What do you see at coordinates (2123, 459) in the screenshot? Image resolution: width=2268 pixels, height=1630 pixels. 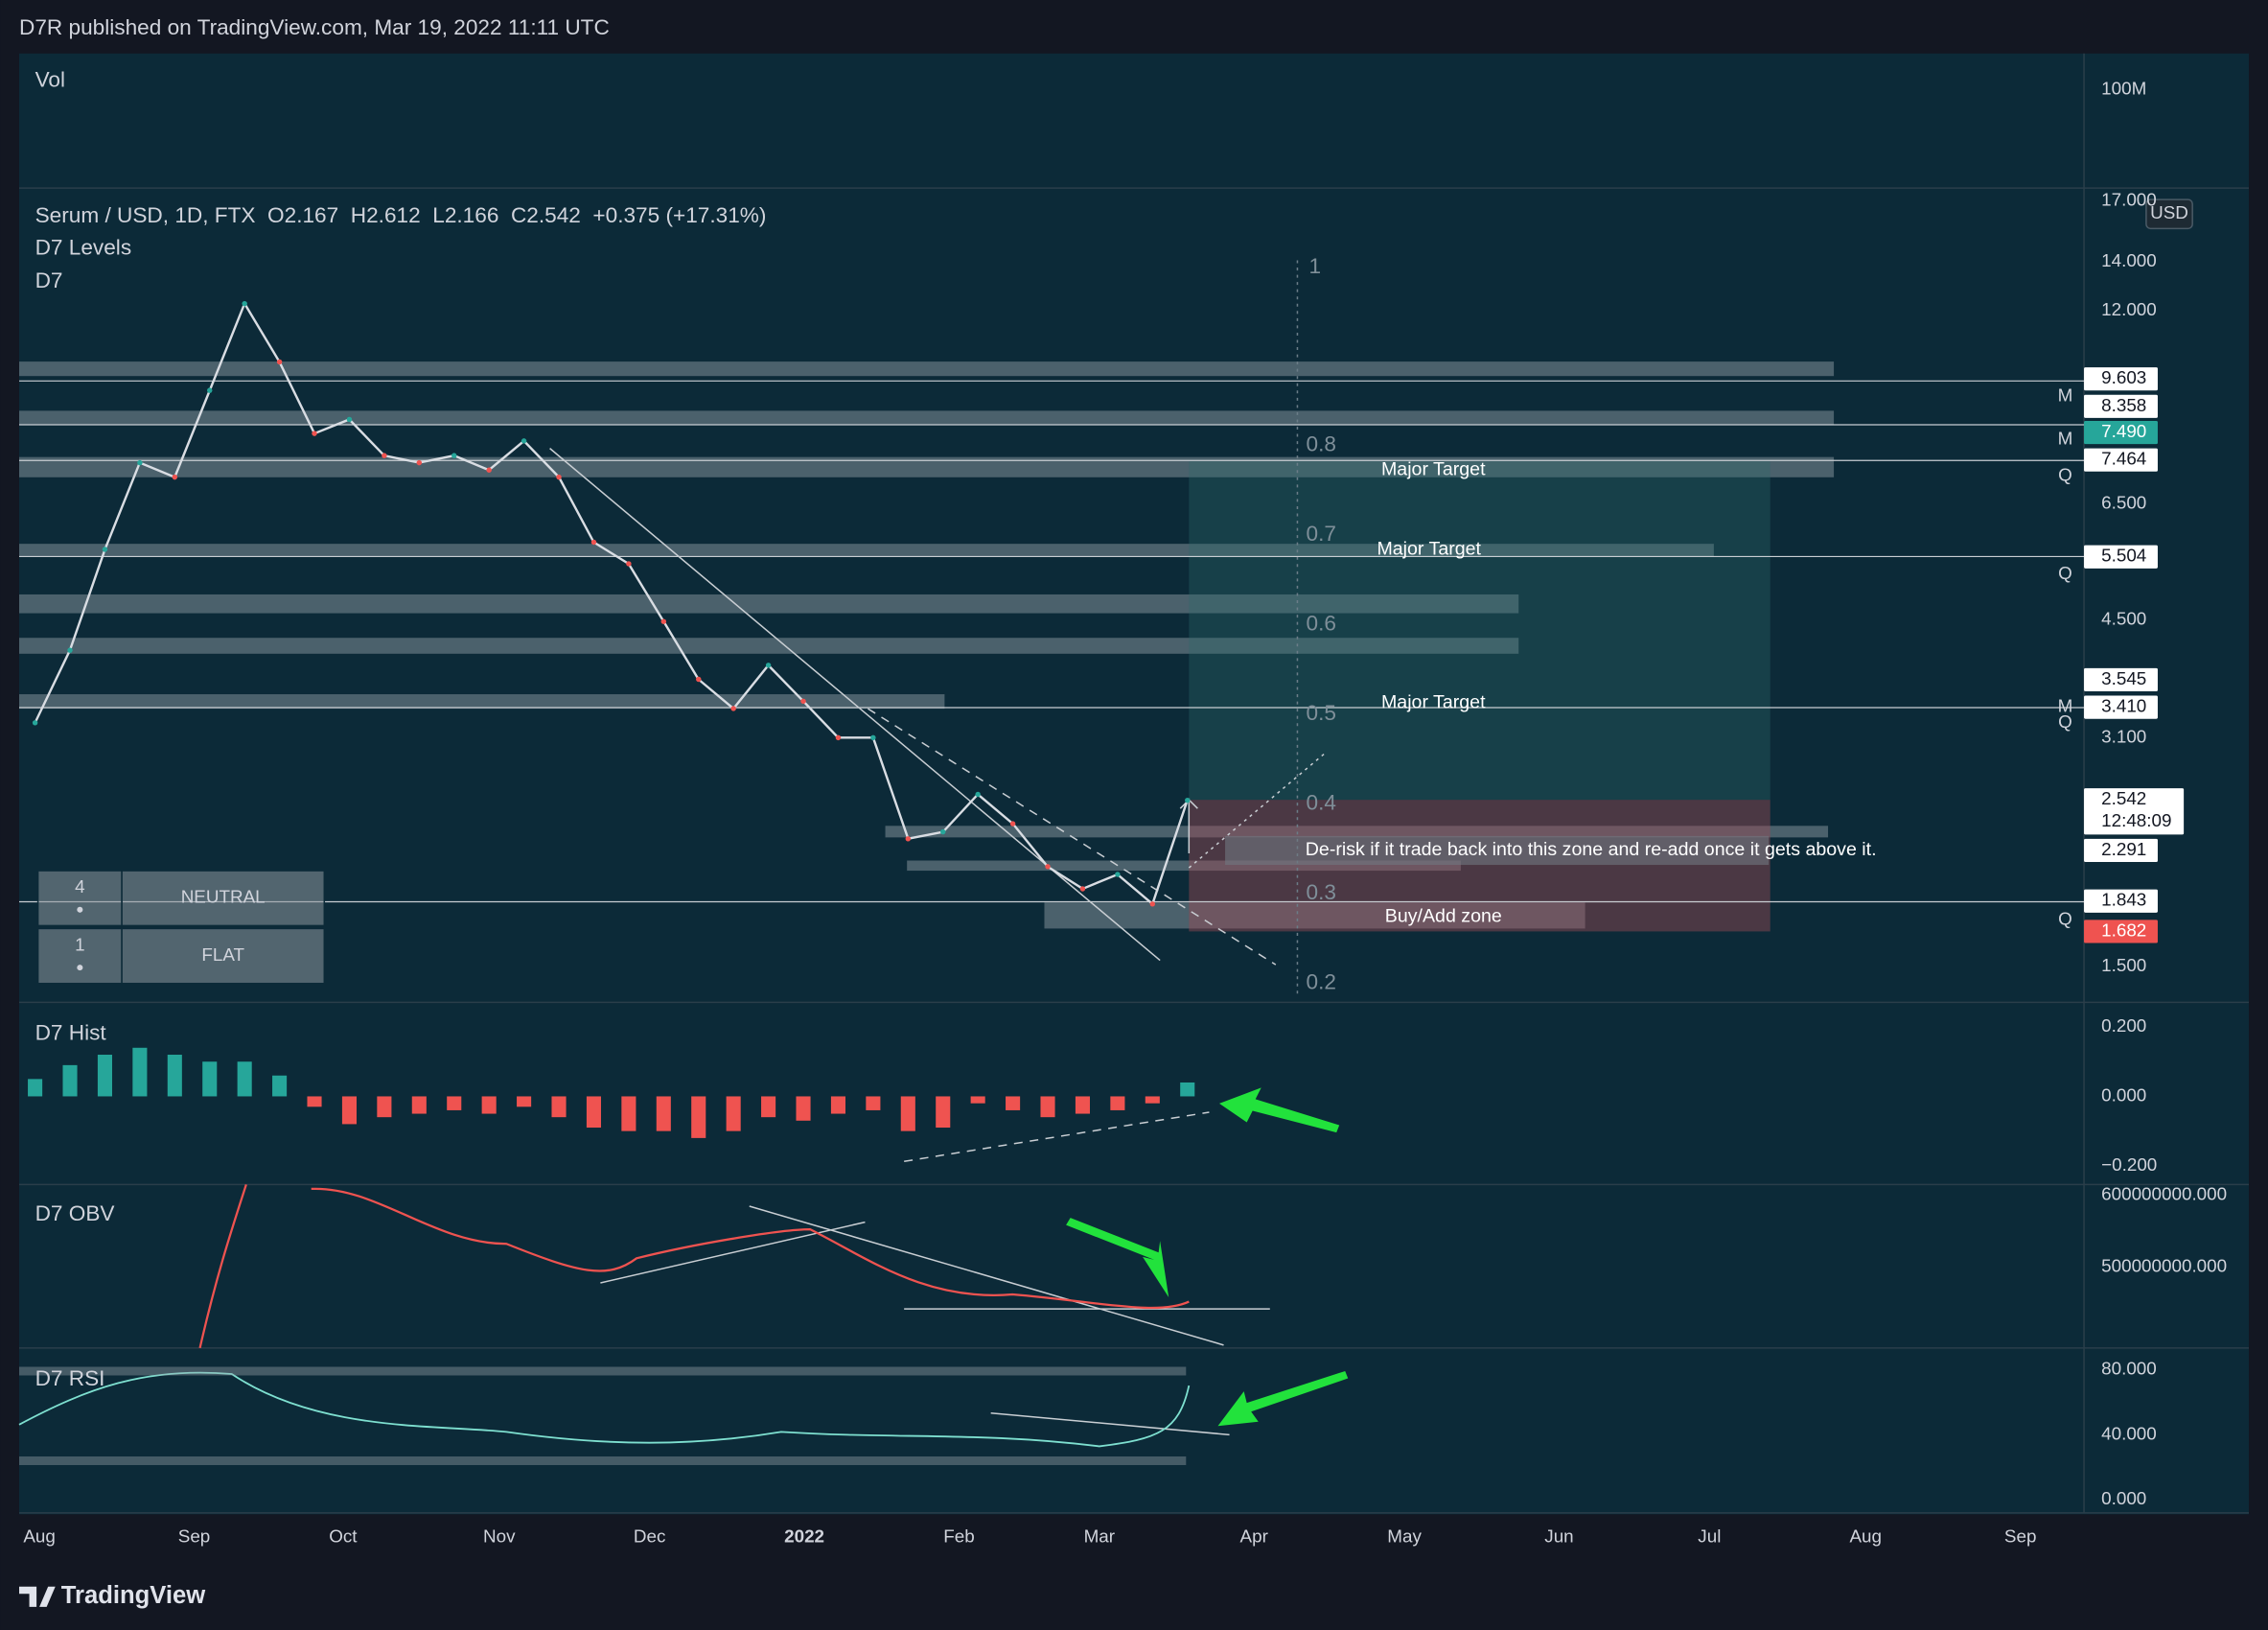 I see `level-label: 7.464` at bounding box center [2123, 459].